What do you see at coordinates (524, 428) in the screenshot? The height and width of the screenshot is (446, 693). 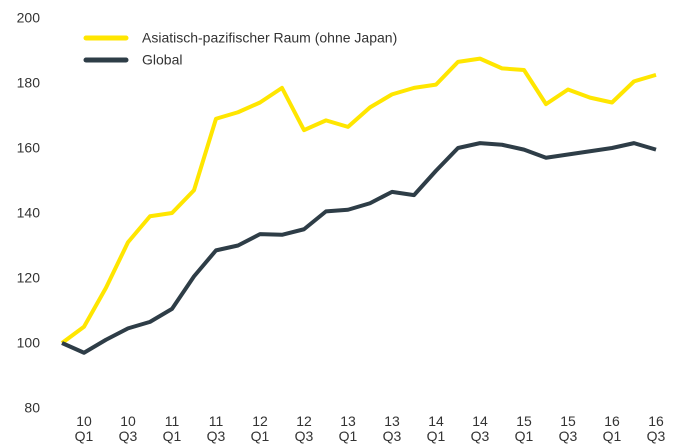 I see `x-tick-label: 15 Q1` at bounding box center [524, 428].